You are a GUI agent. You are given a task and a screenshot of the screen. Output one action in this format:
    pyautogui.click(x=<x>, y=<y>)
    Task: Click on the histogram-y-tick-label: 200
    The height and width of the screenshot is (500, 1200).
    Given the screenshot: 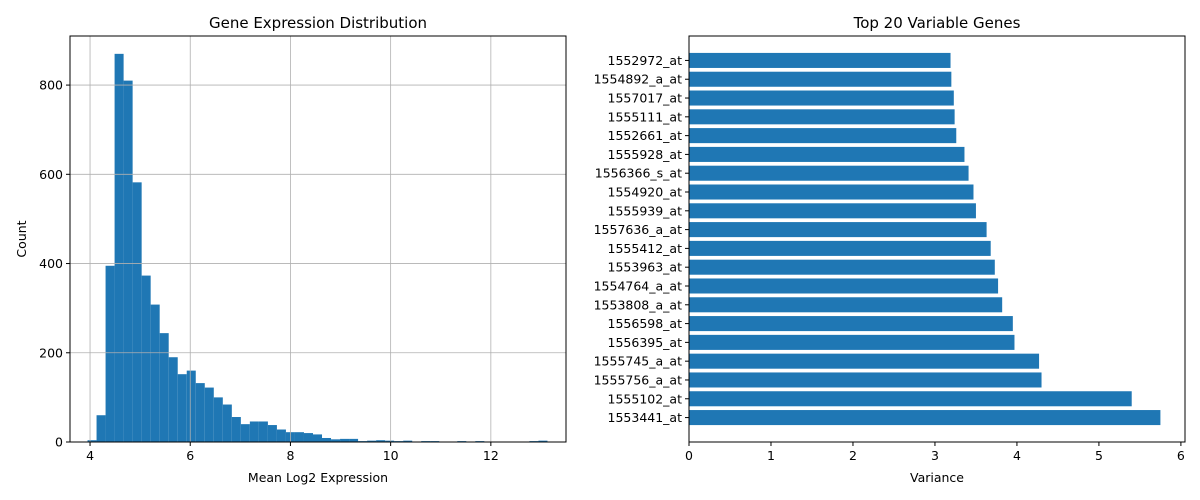 What is the action you would take?
    pyautogui.click(x=51, y=352)
    